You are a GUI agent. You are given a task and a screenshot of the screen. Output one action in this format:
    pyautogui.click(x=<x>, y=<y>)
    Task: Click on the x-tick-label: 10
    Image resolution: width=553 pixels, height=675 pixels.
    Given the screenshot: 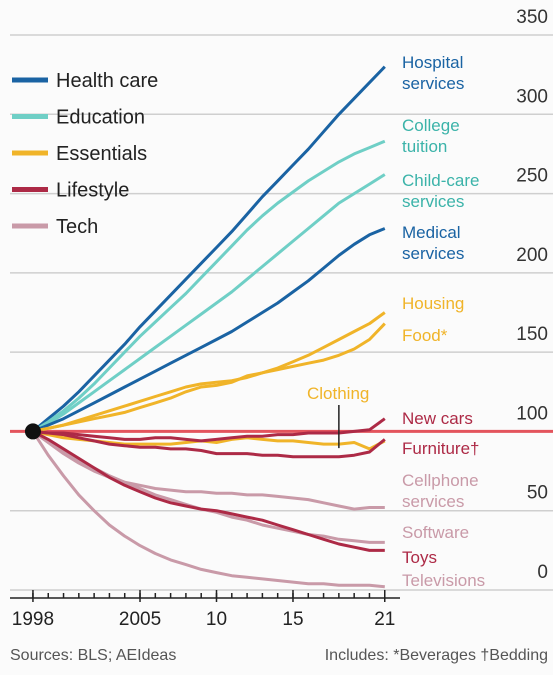 What is the action you would take?
    pyautogui.click(x=216, y=619)
    